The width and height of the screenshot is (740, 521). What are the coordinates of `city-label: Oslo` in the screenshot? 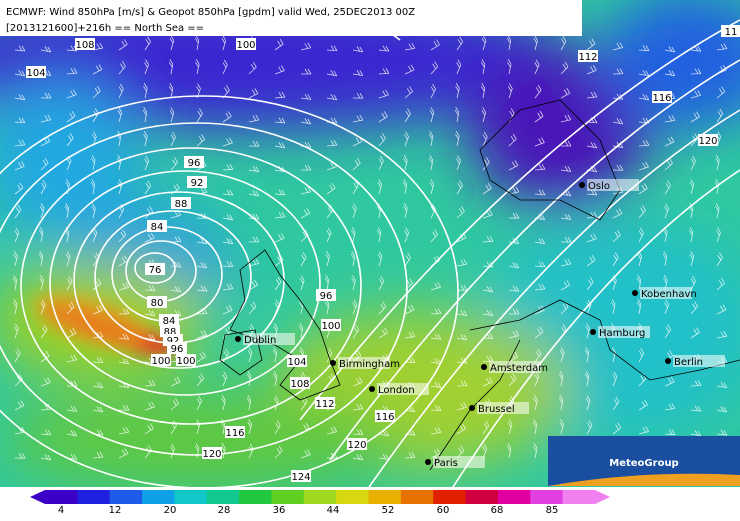 It's located at (599, 186).